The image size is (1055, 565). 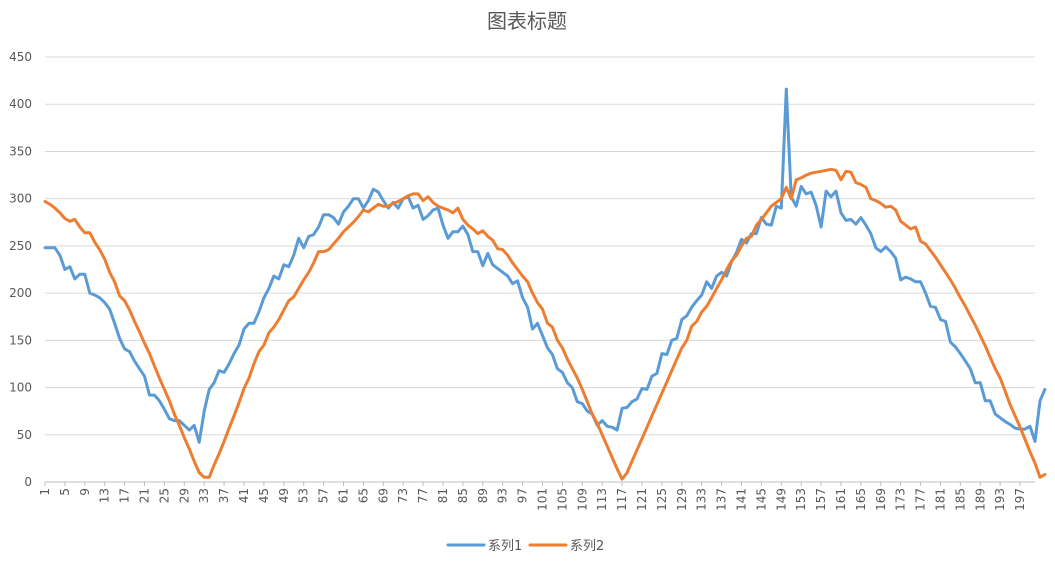 I want to click on x-tick-label: 1, so click(x=45, y=492).